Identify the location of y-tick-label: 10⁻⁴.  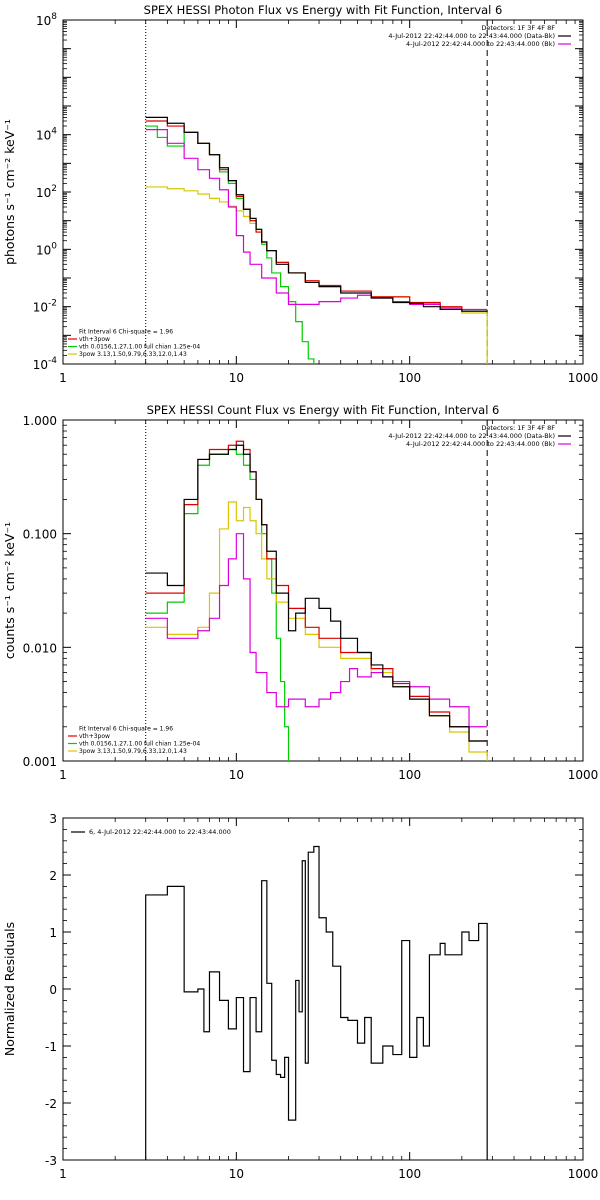
(45, 364).